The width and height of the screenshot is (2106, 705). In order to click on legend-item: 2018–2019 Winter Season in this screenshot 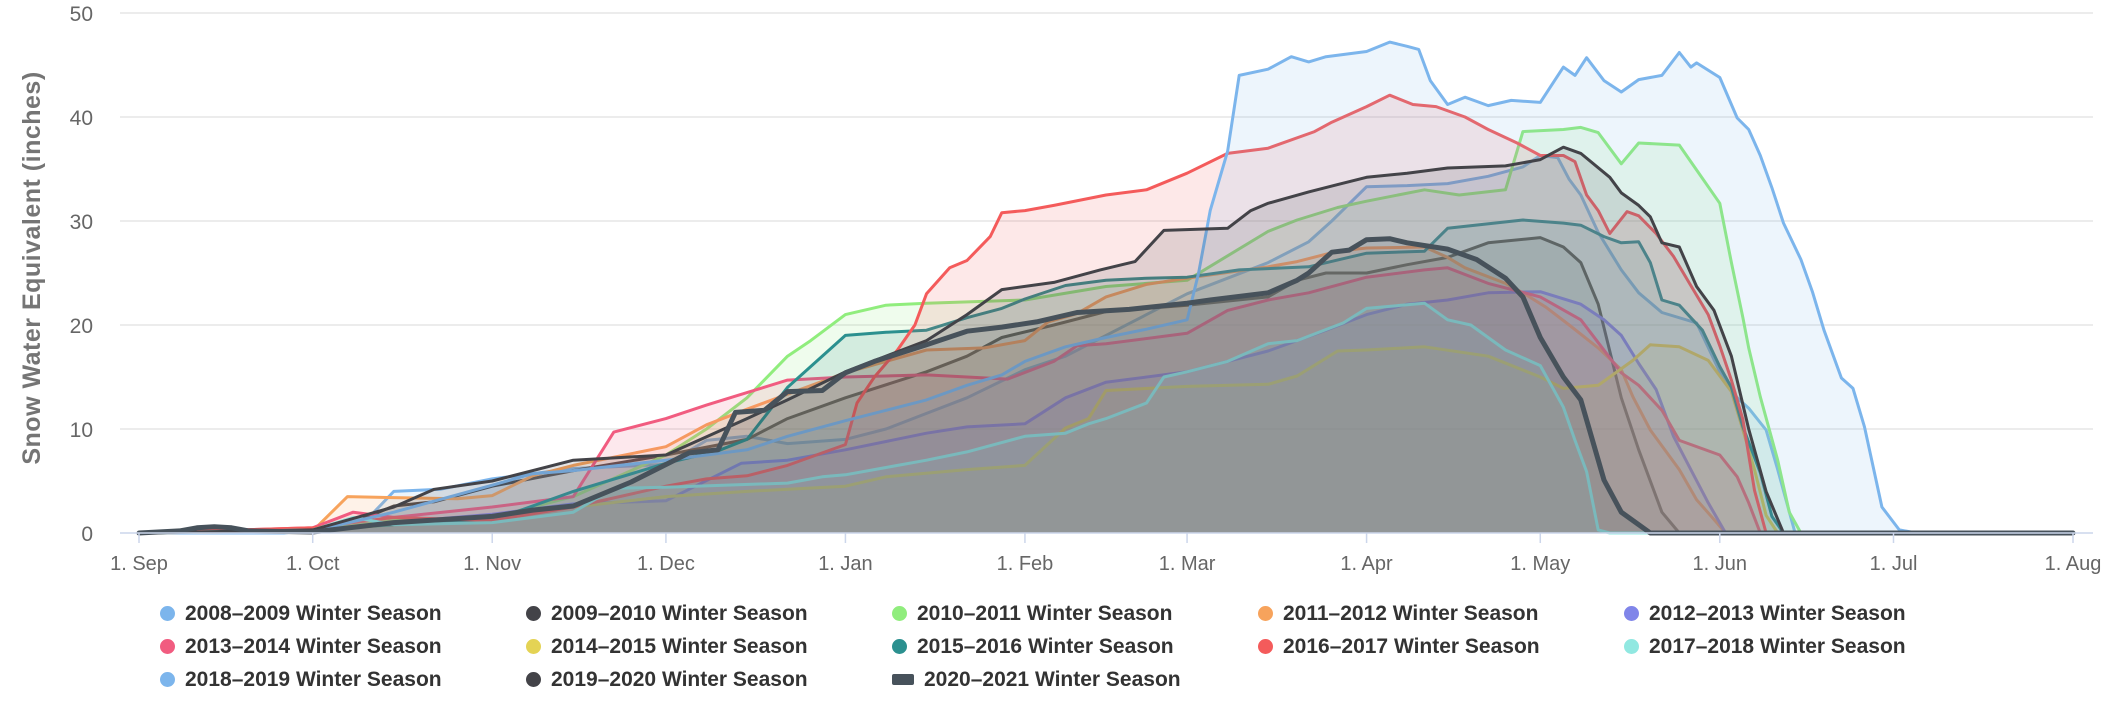, I will do `click(343, 679)`.